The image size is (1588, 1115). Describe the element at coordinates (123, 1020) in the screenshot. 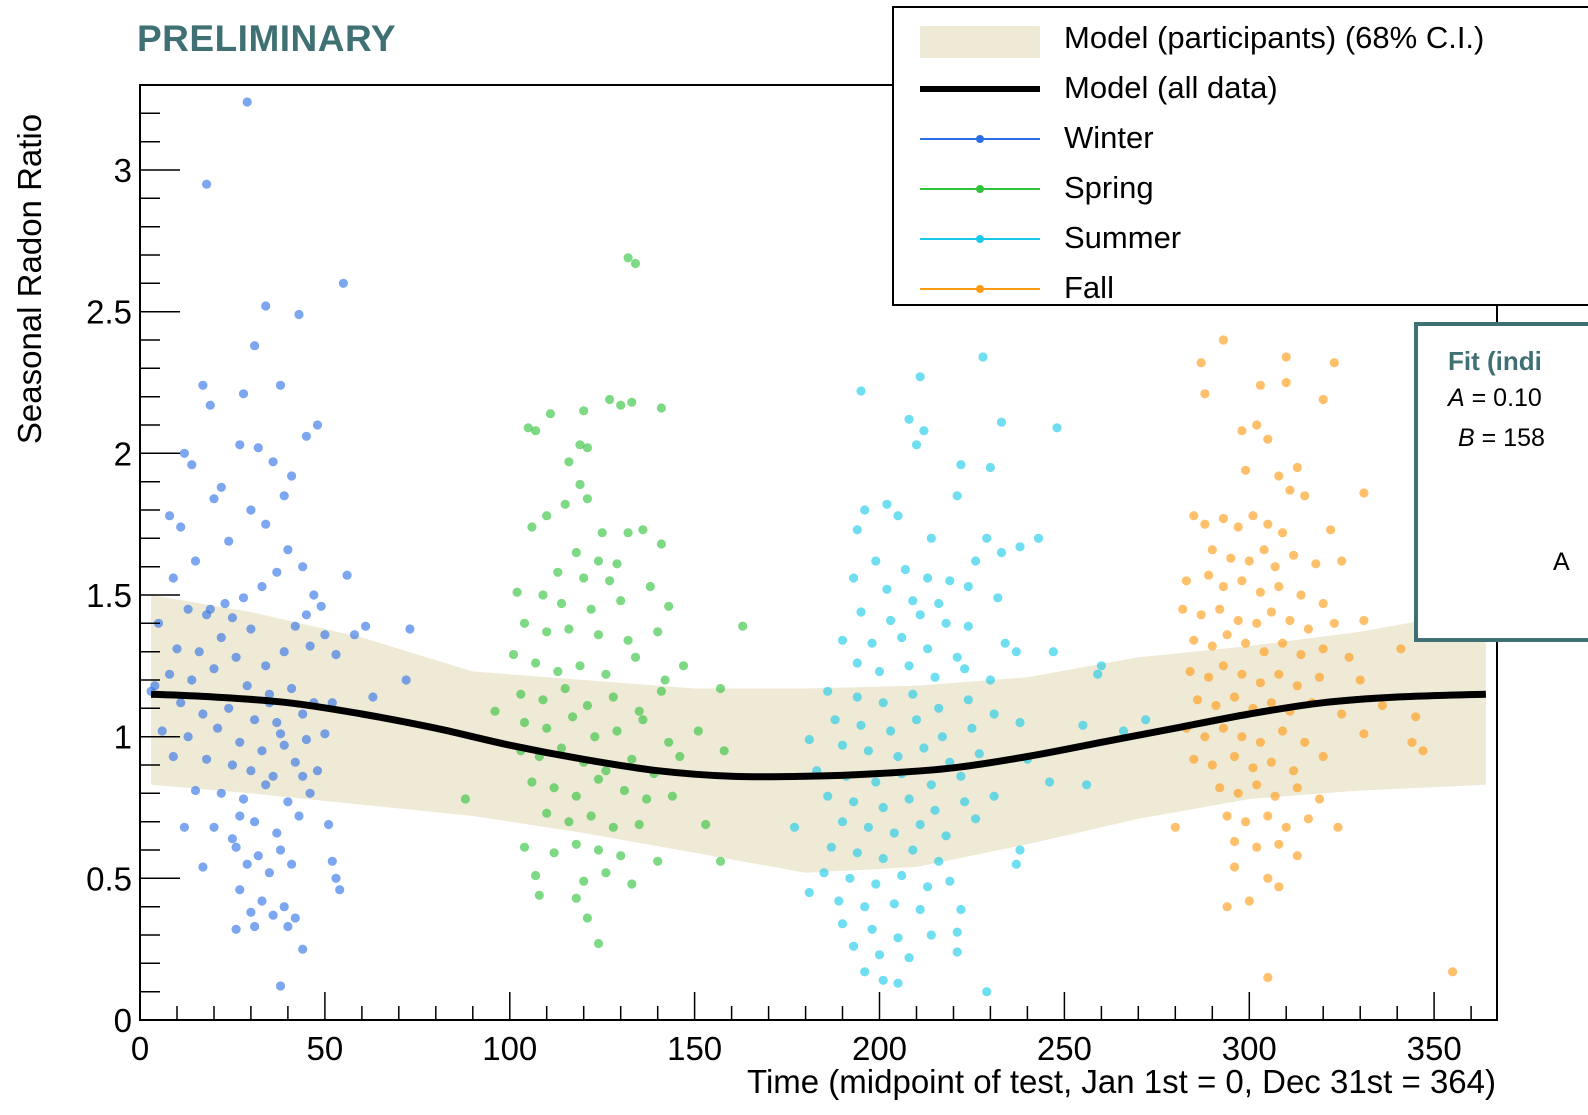

I see `y-tick-label: 0` at that location.